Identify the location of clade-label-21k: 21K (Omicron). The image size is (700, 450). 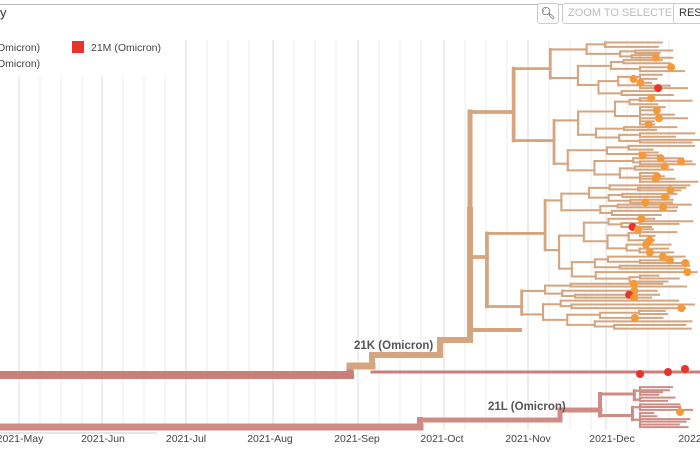
(393, 346).